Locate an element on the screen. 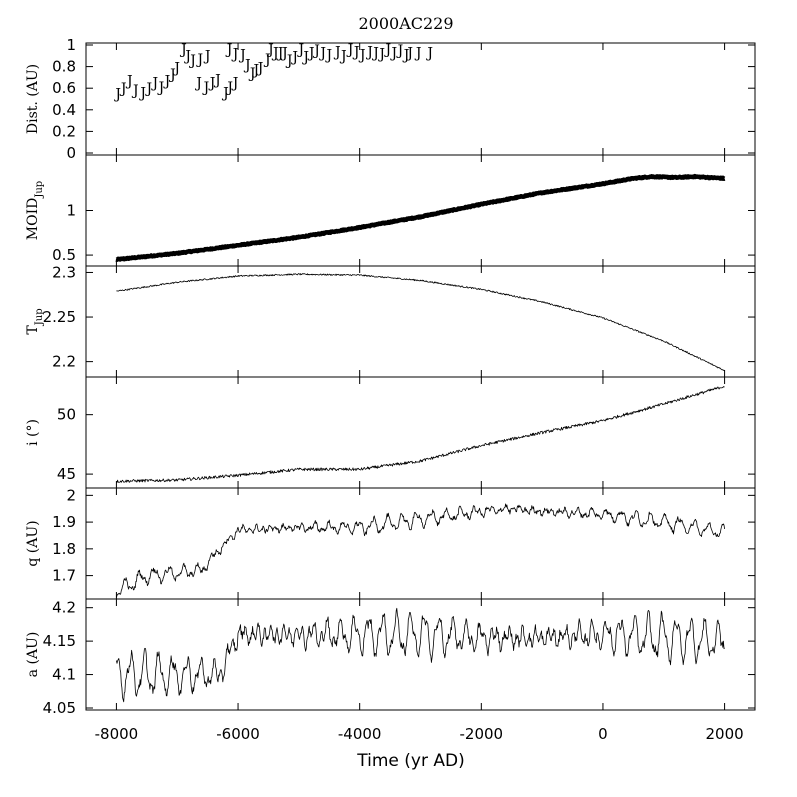 The width and height of the screenshot is (797, 797). panel-tjup: 2.2 2.25 2.3 TJup is located at coordinates (390, 320).